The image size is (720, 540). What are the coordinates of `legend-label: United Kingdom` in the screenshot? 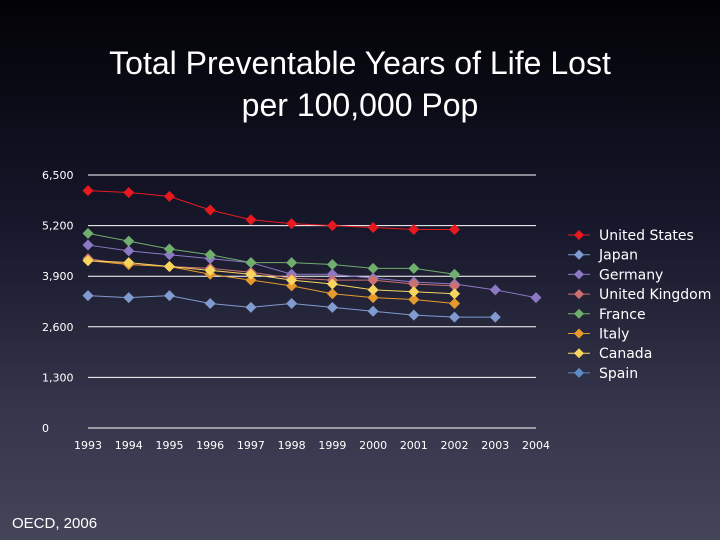 It's located at (655, 295).